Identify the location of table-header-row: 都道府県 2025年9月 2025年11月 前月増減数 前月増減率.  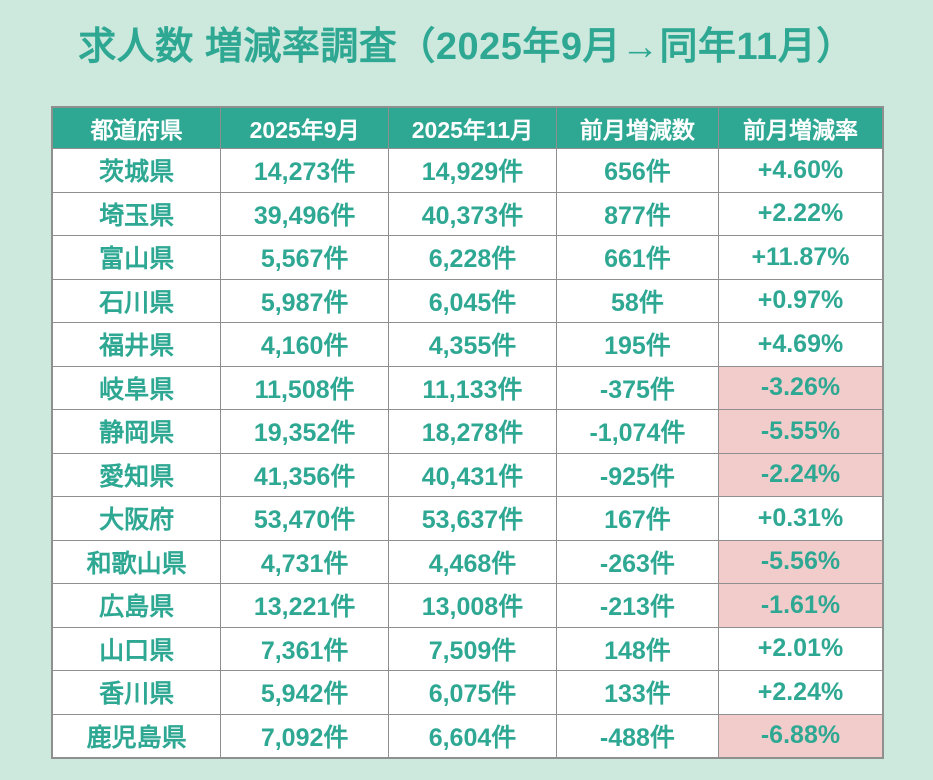
(467, 127).